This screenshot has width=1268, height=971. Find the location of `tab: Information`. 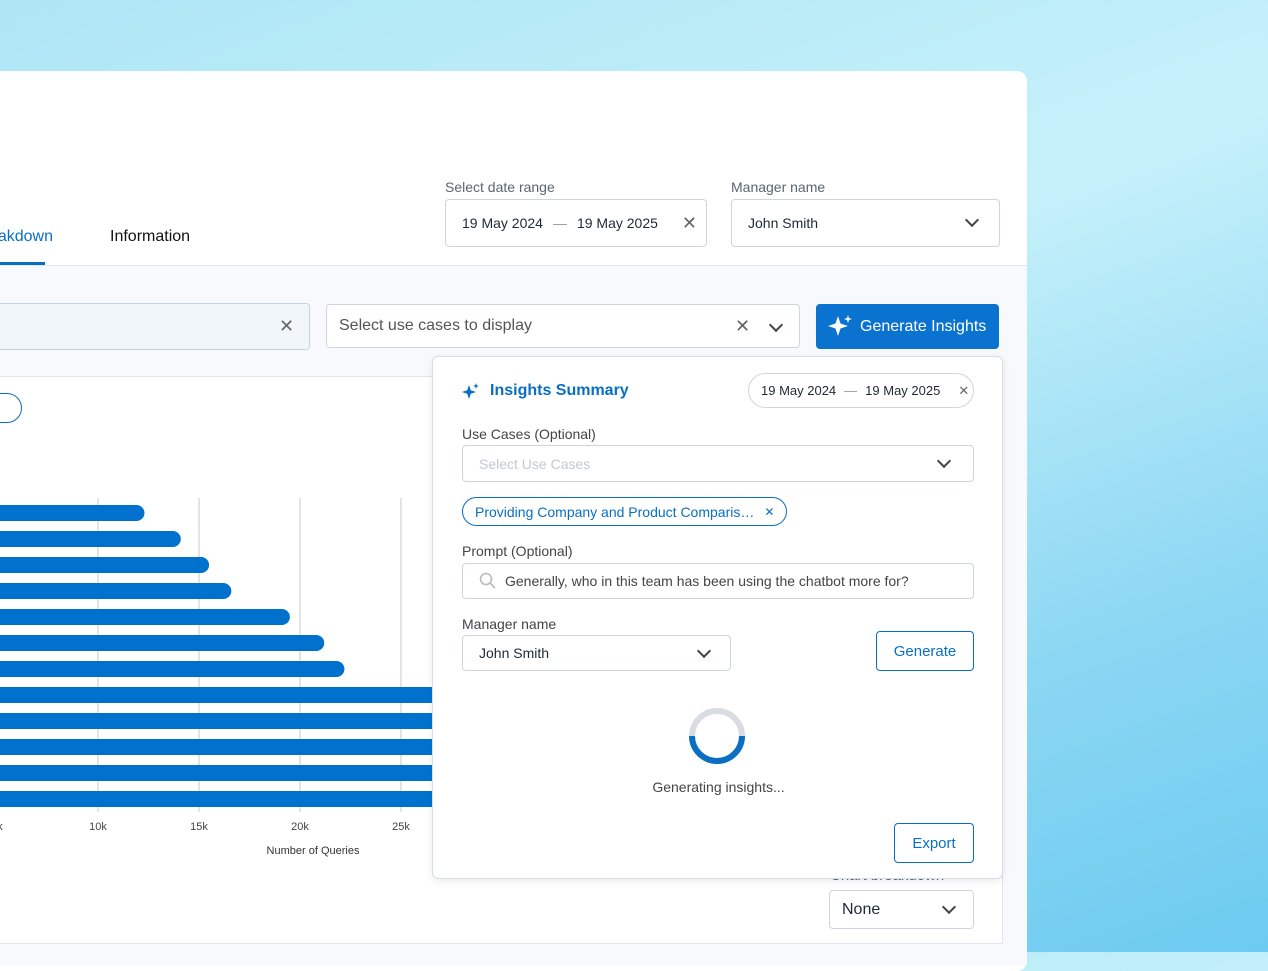

tab: Information is located at coordinates (150, 236).